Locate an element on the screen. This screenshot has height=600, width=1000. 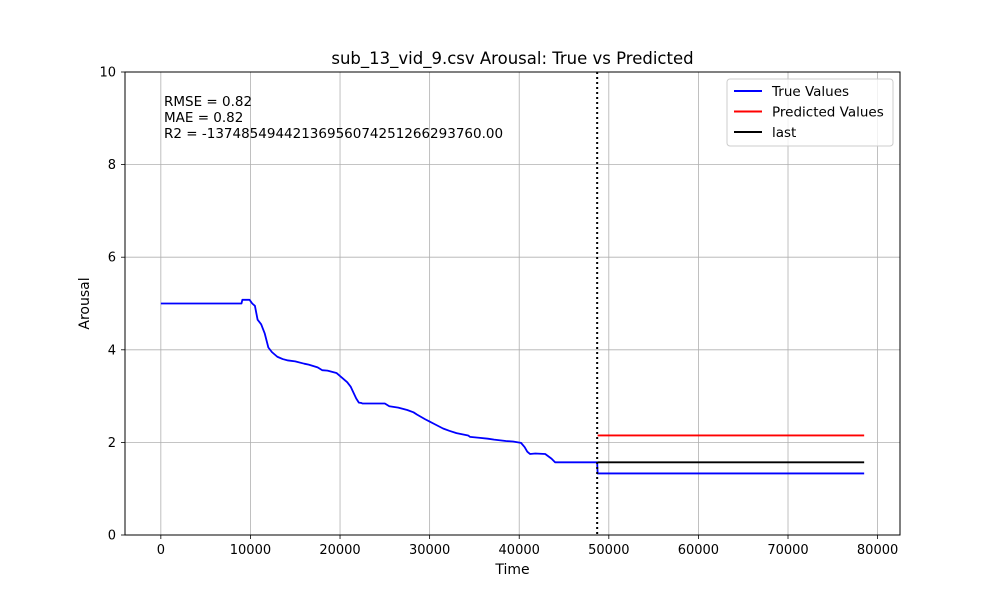
x-tick-label: 70000 is located at coordinates (787, 550).